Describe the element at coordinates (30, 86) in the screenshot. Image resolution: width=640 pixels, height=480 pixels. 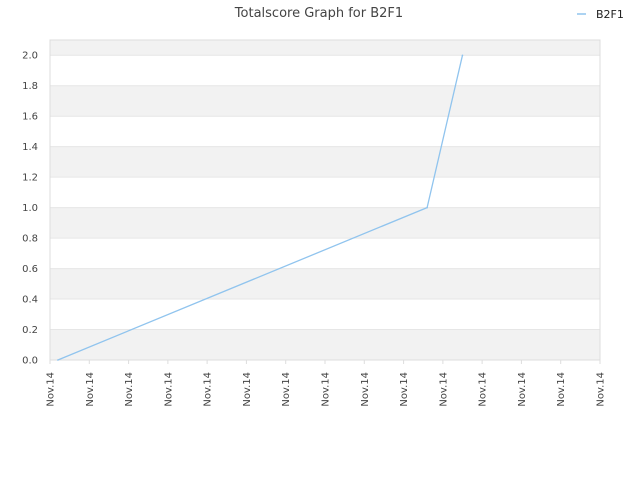
I see `y-tick-label: 1.8` at that location.